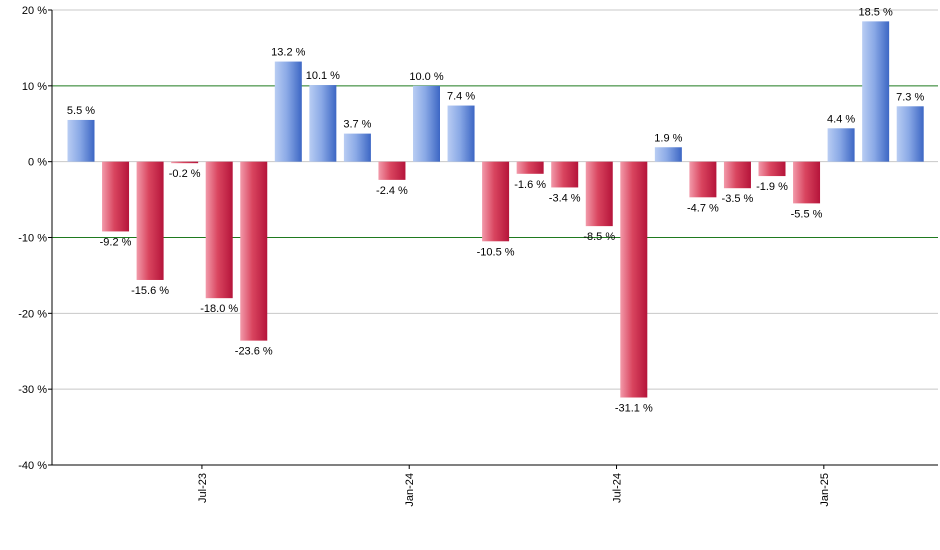  I want to click on data-label: 10.0 %, so click(426, 77).